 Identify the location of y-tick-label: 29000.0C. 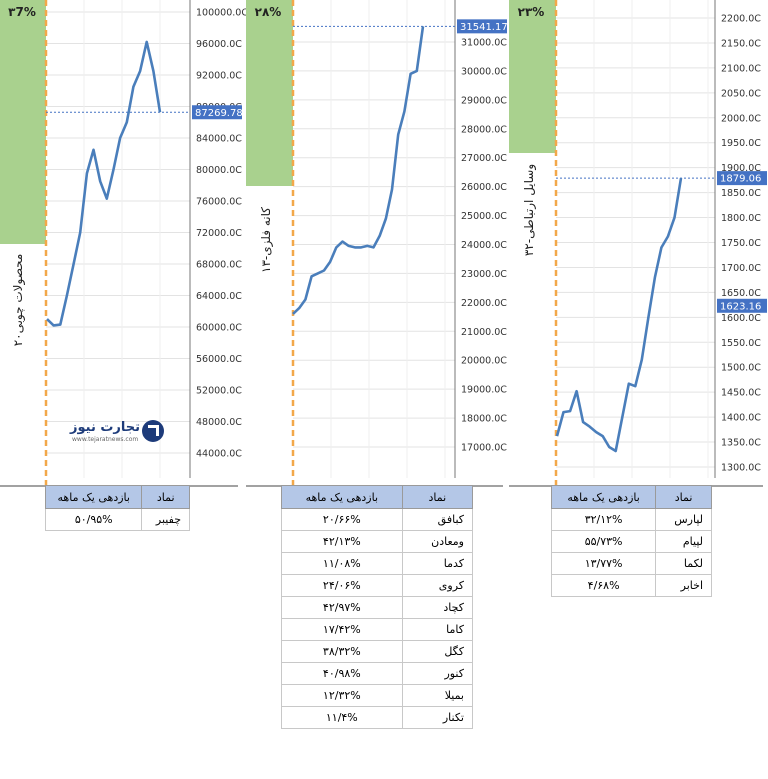
(484, 100).